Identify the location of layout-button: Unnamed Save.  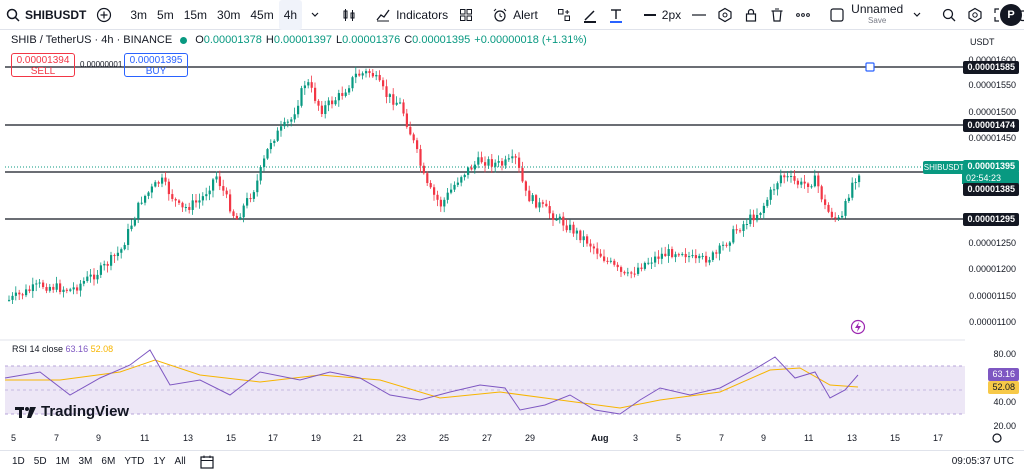
(866, 15).